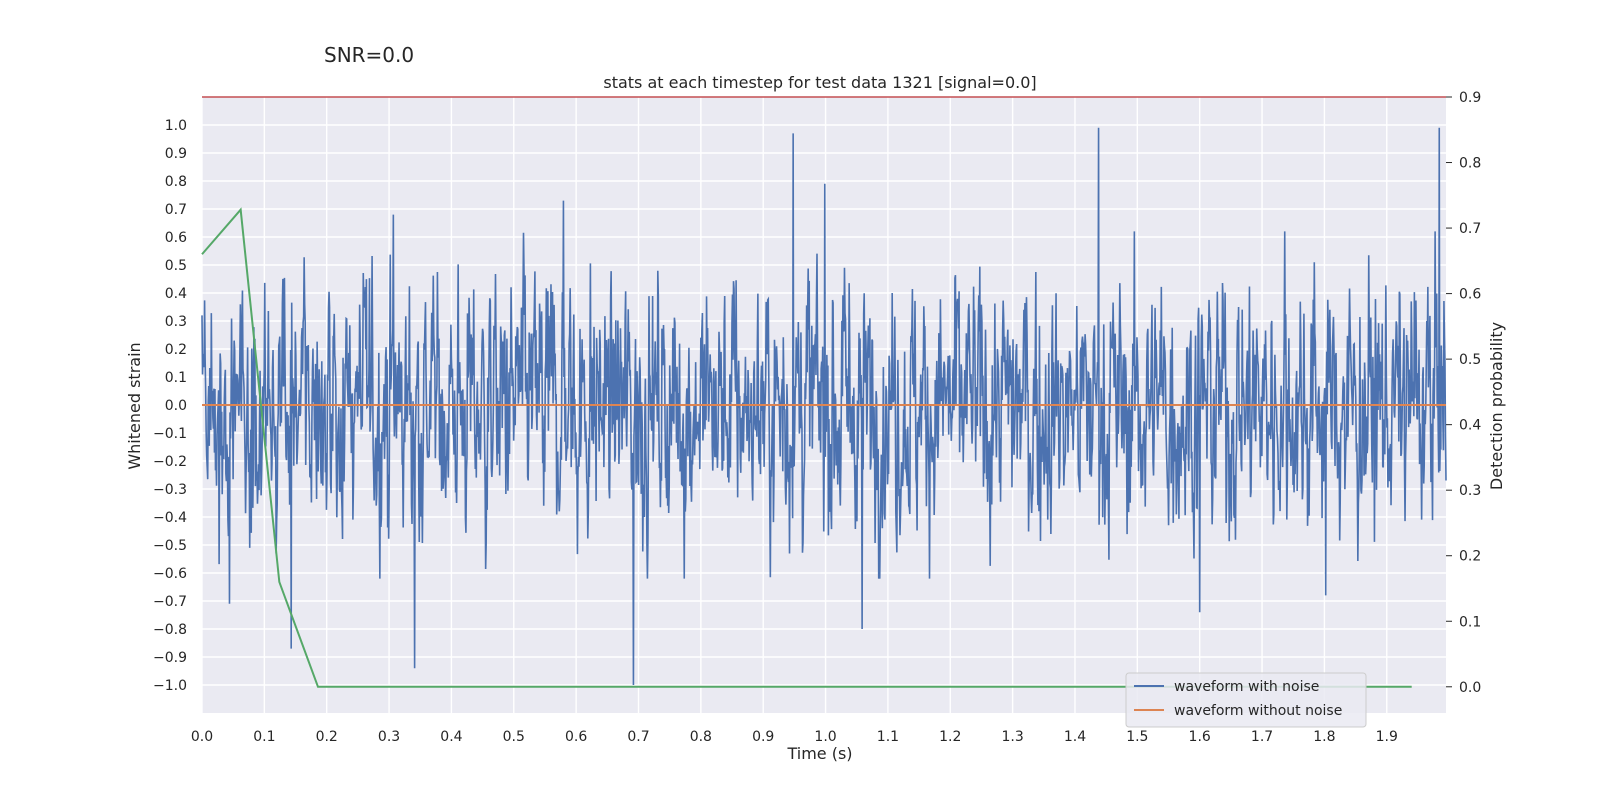 This screenshot has height=800, width=1600. Describe the element at coordinates (176, 210) in the screenshot. I see `y-tick-label-left: 0.7` at that location.